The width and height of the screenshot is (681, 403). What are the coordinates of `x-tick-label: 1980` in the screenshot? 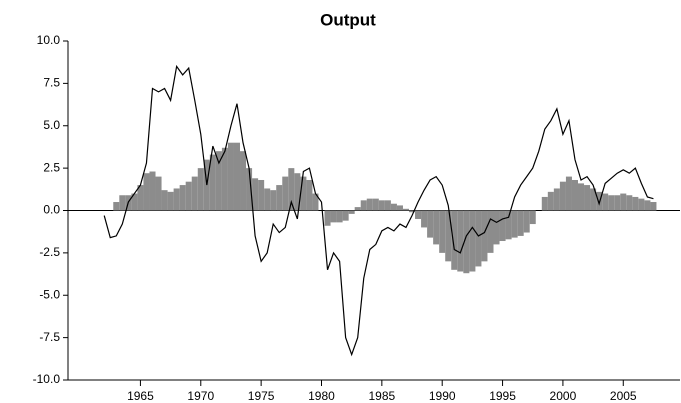 It's located at (321, 396).